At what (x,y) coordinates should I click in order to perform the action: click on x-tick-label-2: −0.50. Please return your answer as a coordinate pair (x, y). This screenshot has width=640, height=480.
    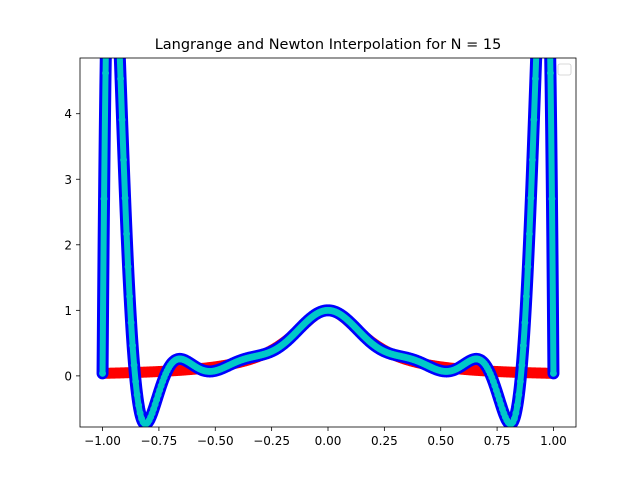
    Looking at the image, I should click on (215, 441).